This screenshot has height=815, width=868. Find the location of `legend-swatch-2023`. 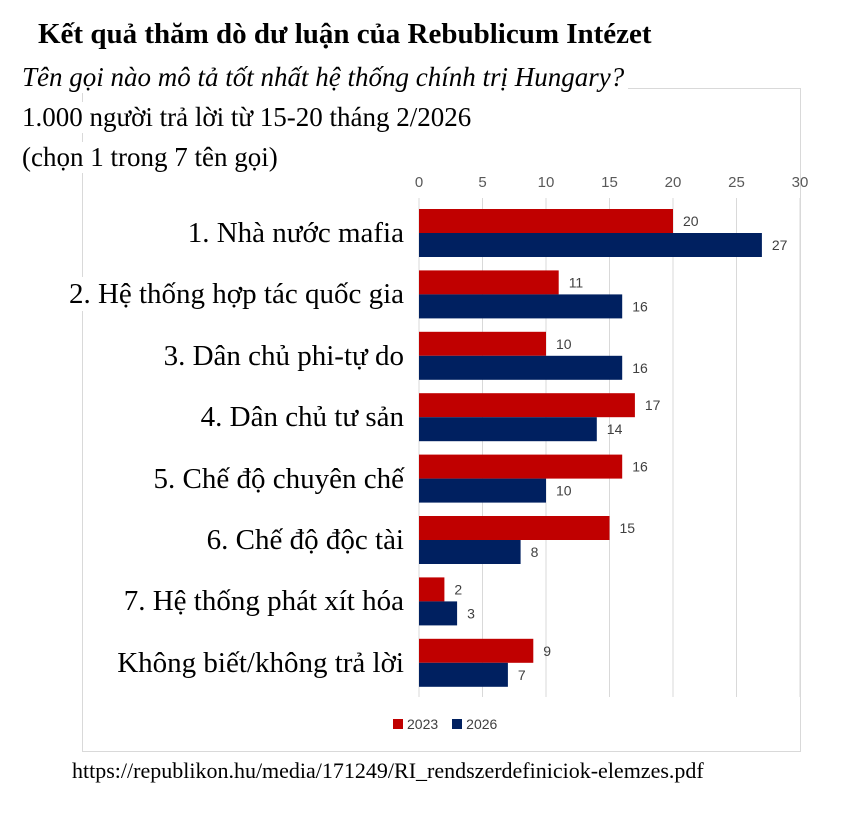

legend-swatch-2023 is located at coordinates (398, 724).